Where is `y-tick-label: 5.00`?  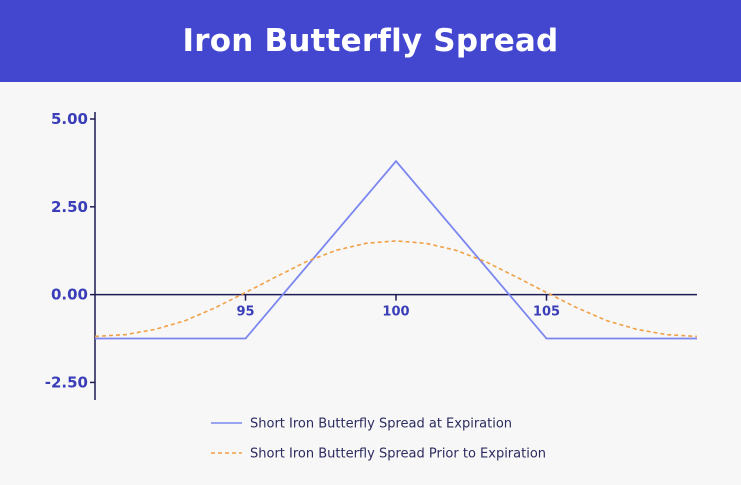 y-tick-label: 5.00 is located at coordinates (69, 119).